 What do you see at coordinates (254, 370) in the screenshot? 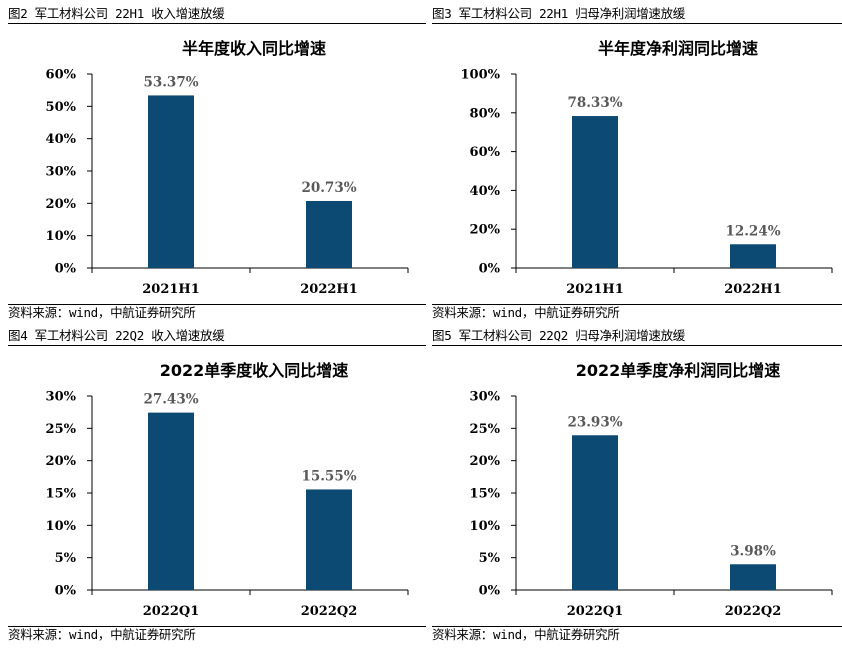
I see `chart-title: 2022单季度收入同比增速` at bounding box center [254, 370].